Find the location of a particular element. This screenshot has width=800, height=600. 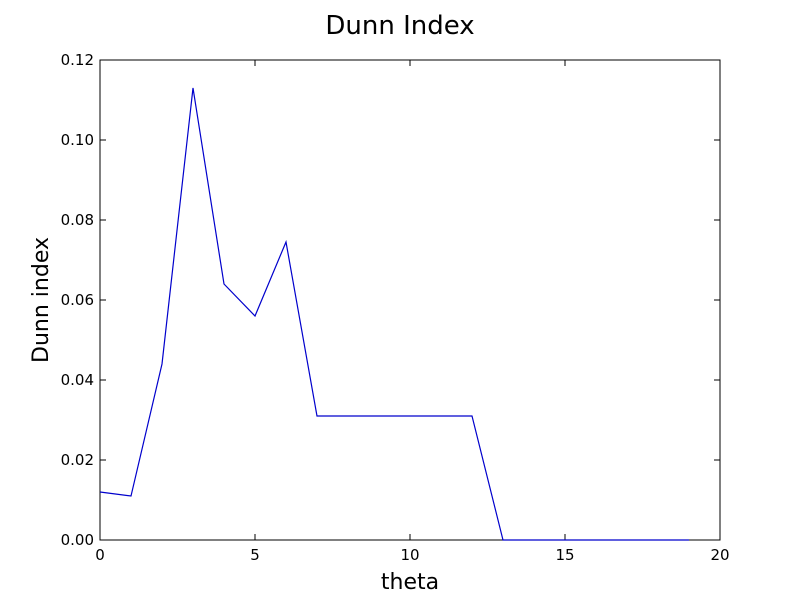

y-tick-label: 0.04 is located at coordinates (77, 380).